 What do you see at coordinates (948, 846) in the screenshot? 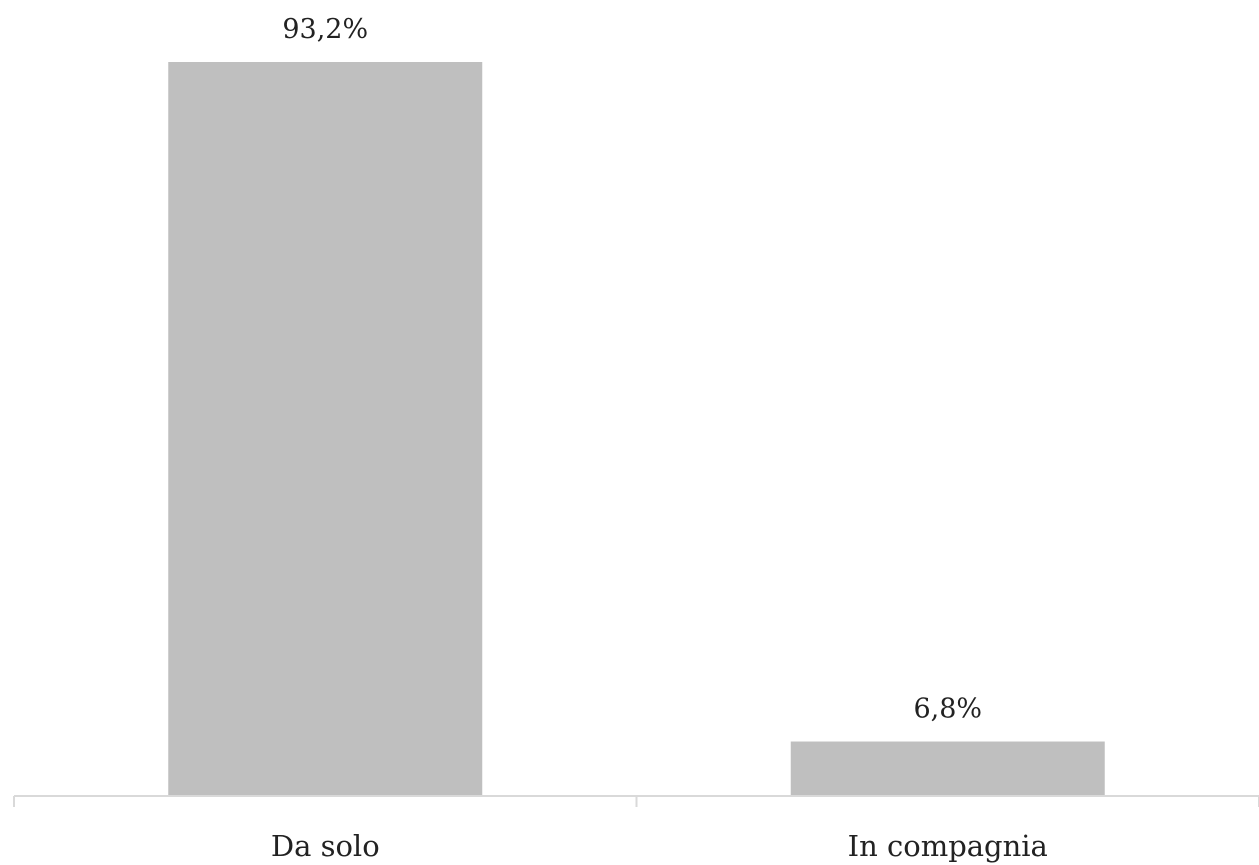
I see `category-label: In compagnia` at bounding box center [948, 846].